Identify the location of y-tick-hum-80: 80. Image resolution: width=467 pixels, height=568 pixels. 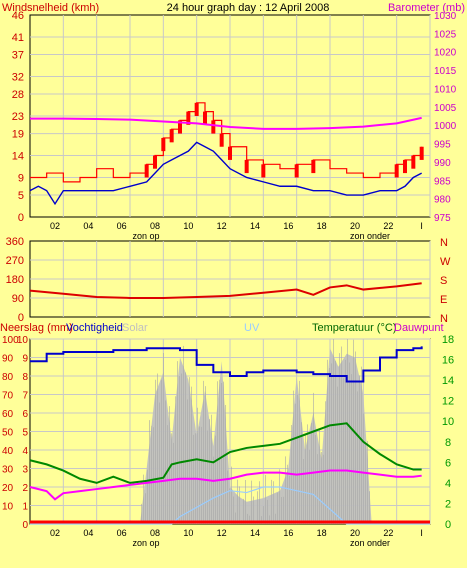
(8, 377).